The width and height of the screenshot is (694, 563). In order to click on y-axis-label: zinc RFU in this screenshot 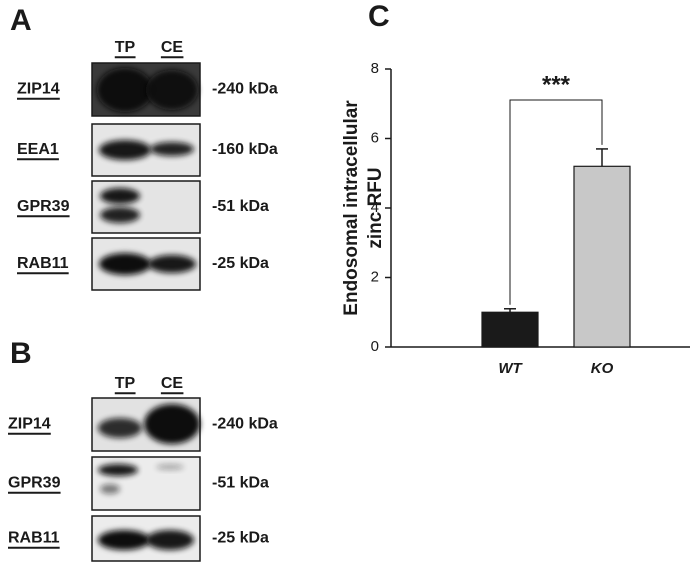, I will do `click(375, 207)`.